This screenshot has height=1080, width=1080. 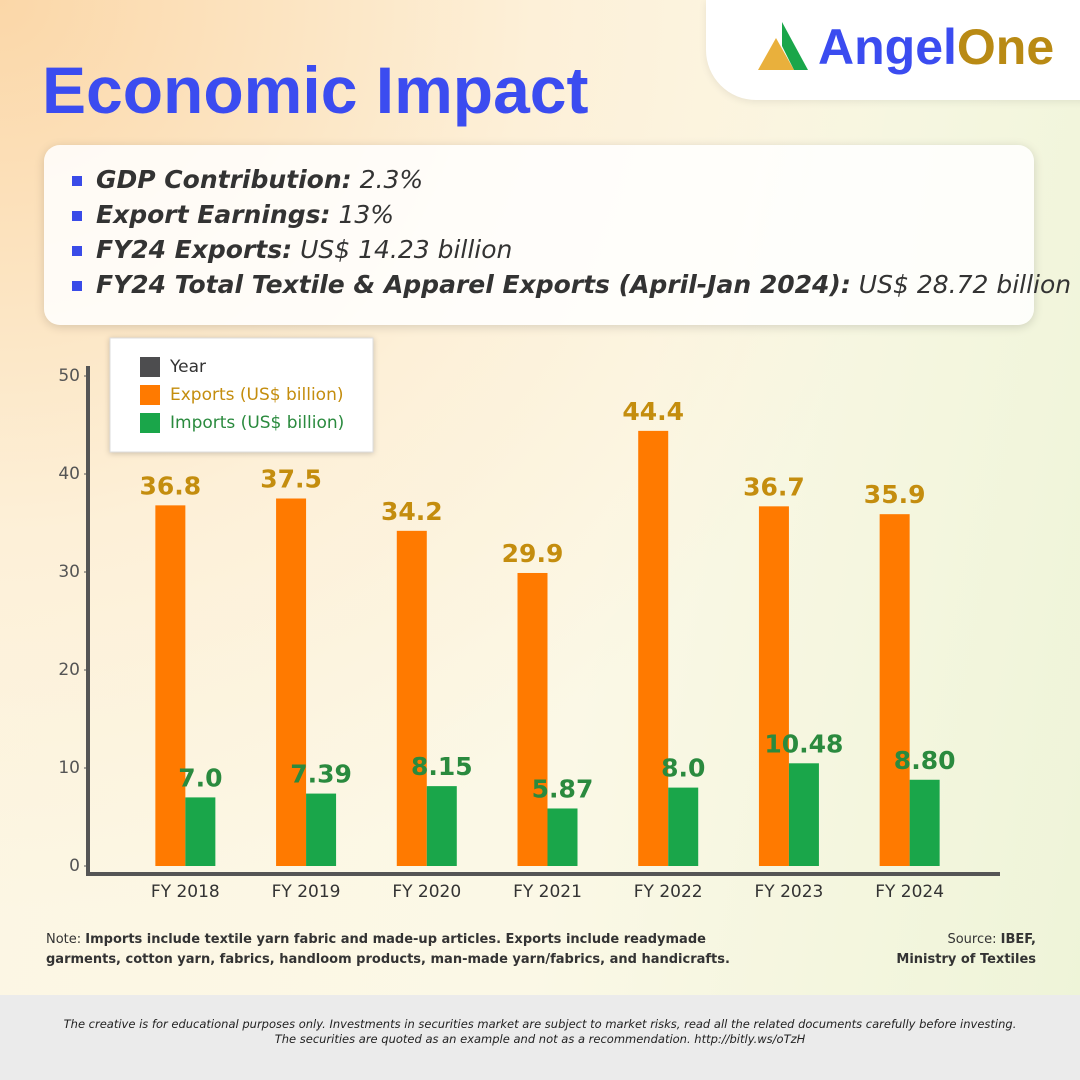 I want to click on value-label: 36.7, so click(x=774, y=486).